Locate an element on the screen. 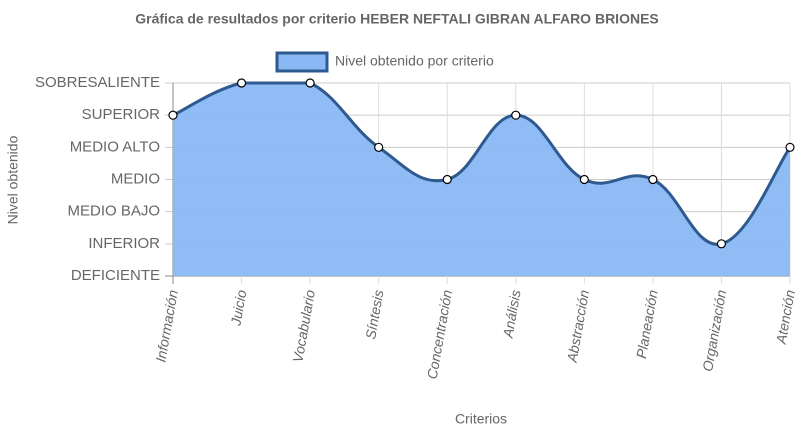 The width and height of the screenshot is (795, 435). x-tick-label: Concentración is located at coordinates (439, 334).